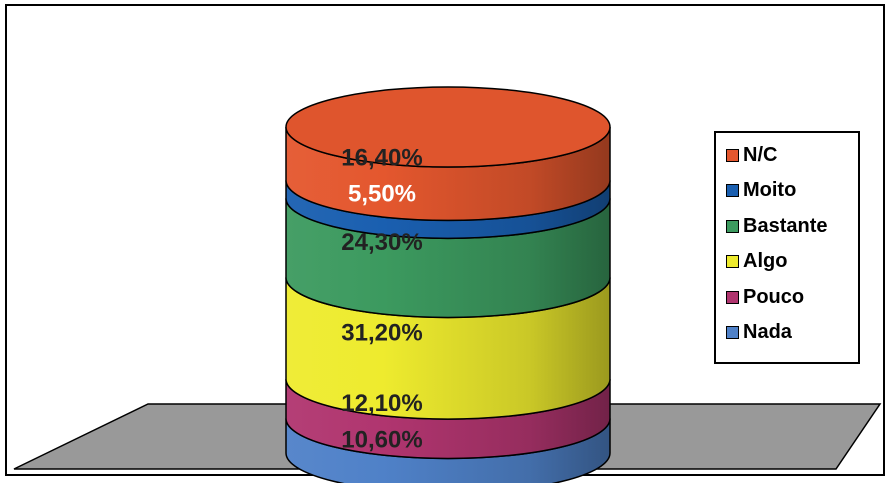 The image size is (894, 483). Describe the element at coordinates (381, 299) in the screenshot. I see `data-labels: 10,60% 12,10% 31,20% 24,30% 5,50% 16,40%` at that location.